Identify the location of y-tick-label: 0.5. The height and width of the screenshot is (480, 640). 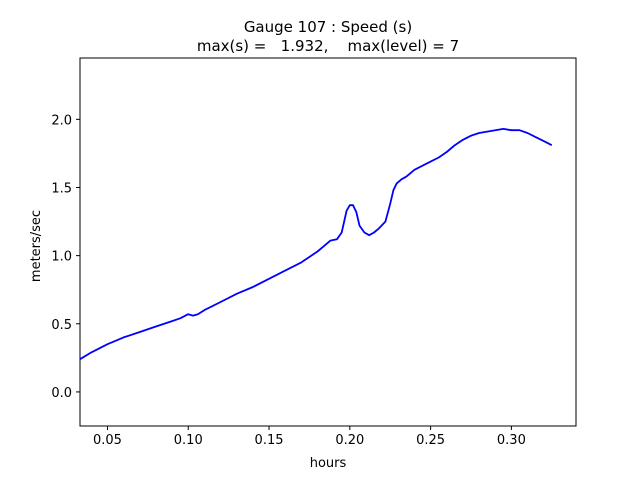
(61, 325).